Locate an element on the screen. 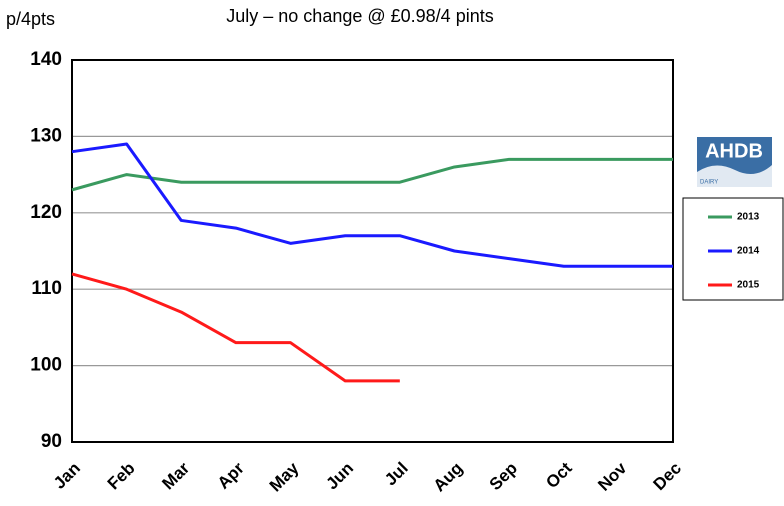  y-tick-label: 100 is located at coordinates (46, 365).